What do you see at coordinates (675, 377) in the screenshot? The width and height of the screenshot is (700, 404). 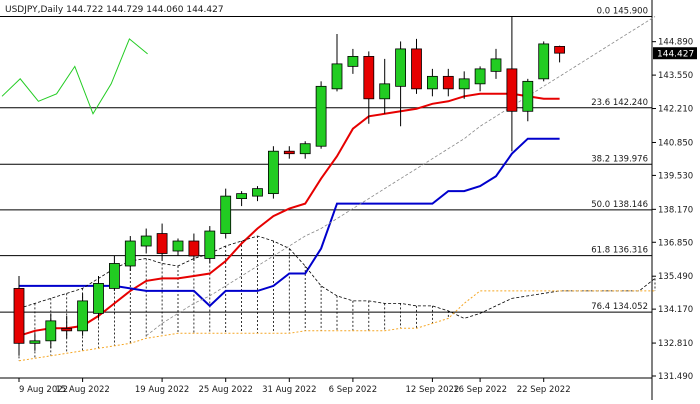 I see `y-tick-label: 131.490` at bounding box center [675, 377].